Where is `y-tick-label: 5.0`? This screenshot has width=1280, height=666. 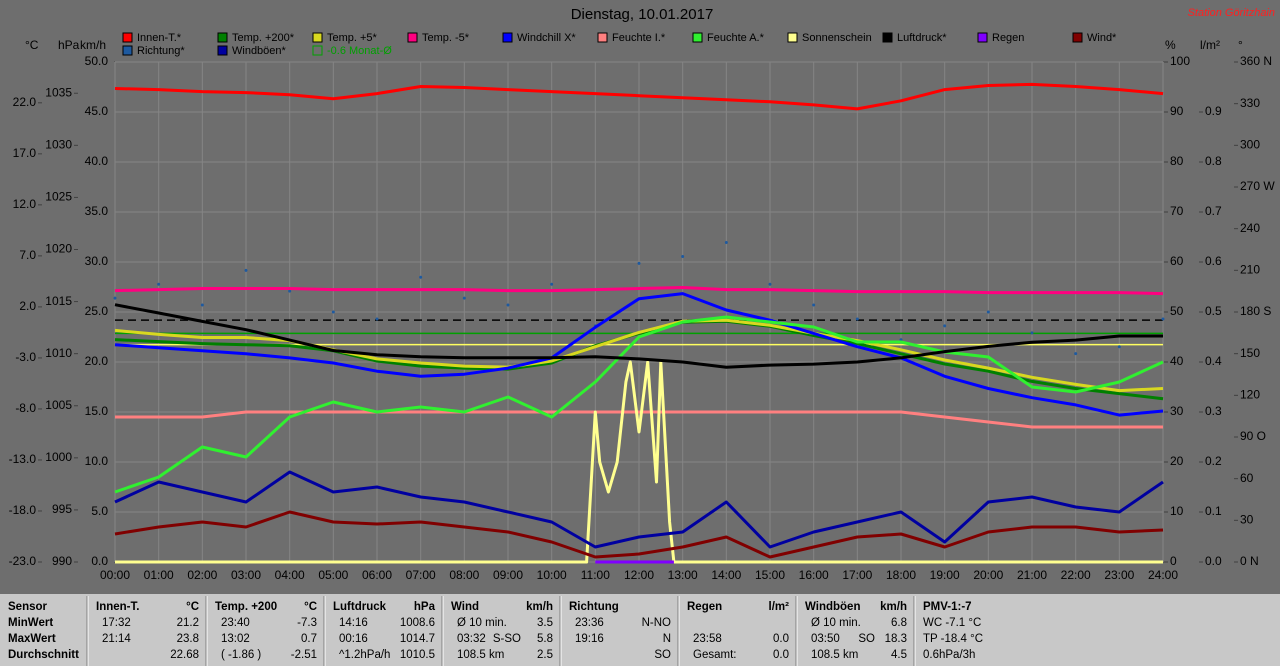 y-tick-label: 5.0 is located at coordinates (99, 511).